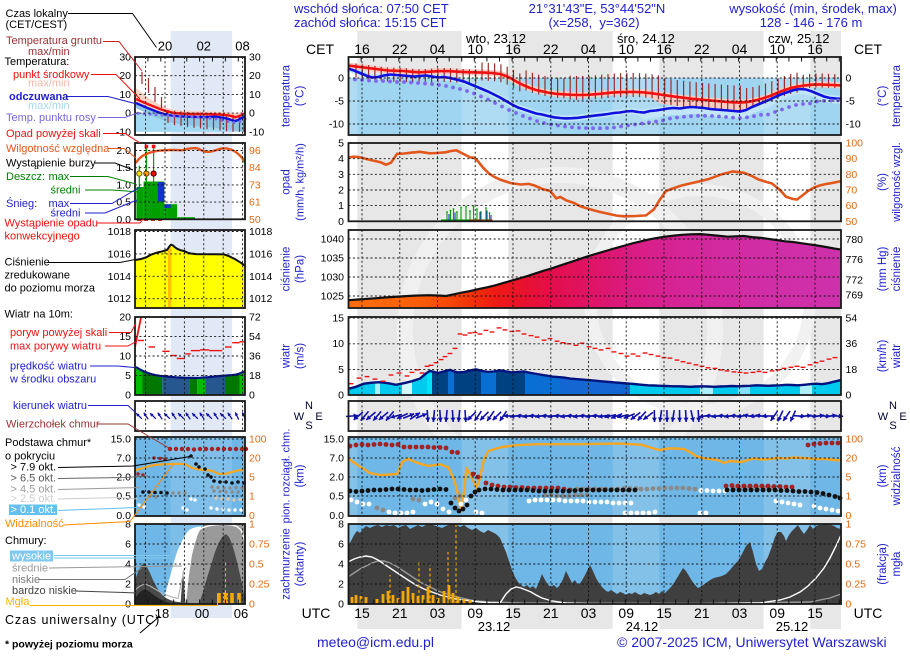  Describe the element at coordinates (301, 563) in the screenshot. I see `svg-text: (oktanty)` at that location.